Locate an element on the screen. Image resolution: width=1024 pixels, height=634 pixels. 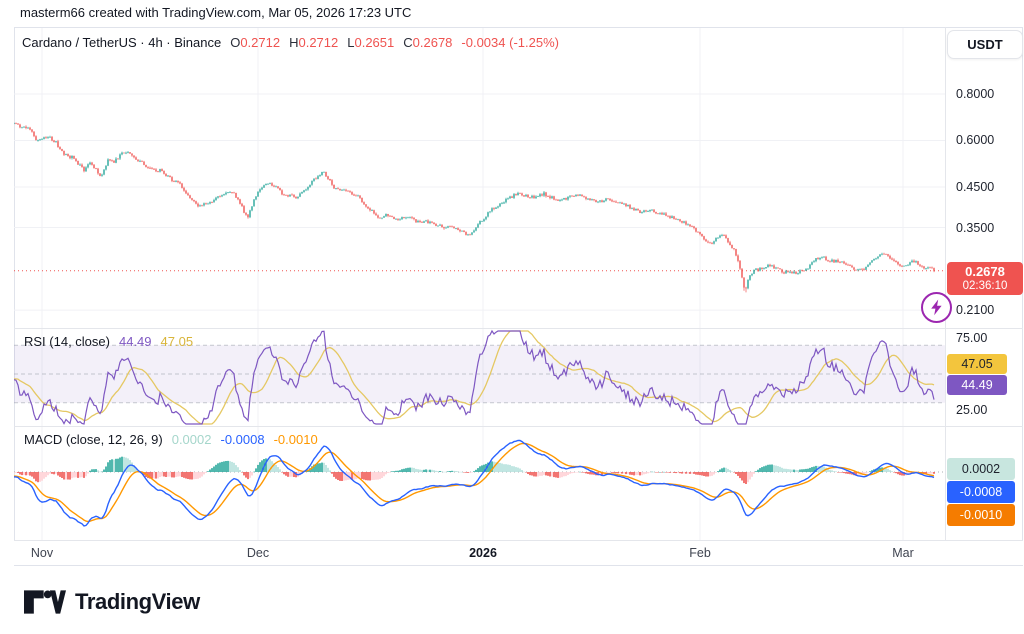
macd-line-badge: -0.0008 is located at coordinates (981, 492).